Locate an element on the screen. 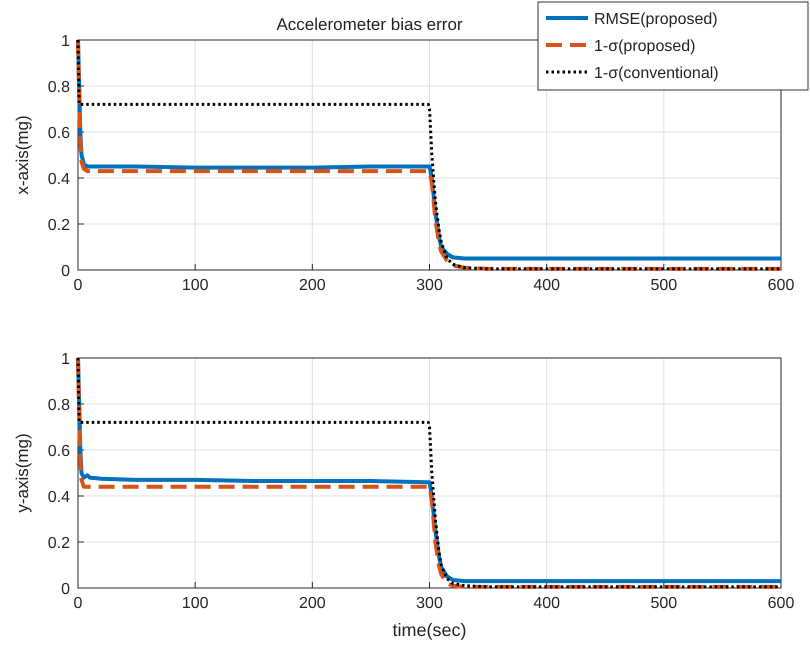 The width and height of the screenshot is (810, 658). y-axis-title: y-axis(mg) is located at coordinates (22, 473).